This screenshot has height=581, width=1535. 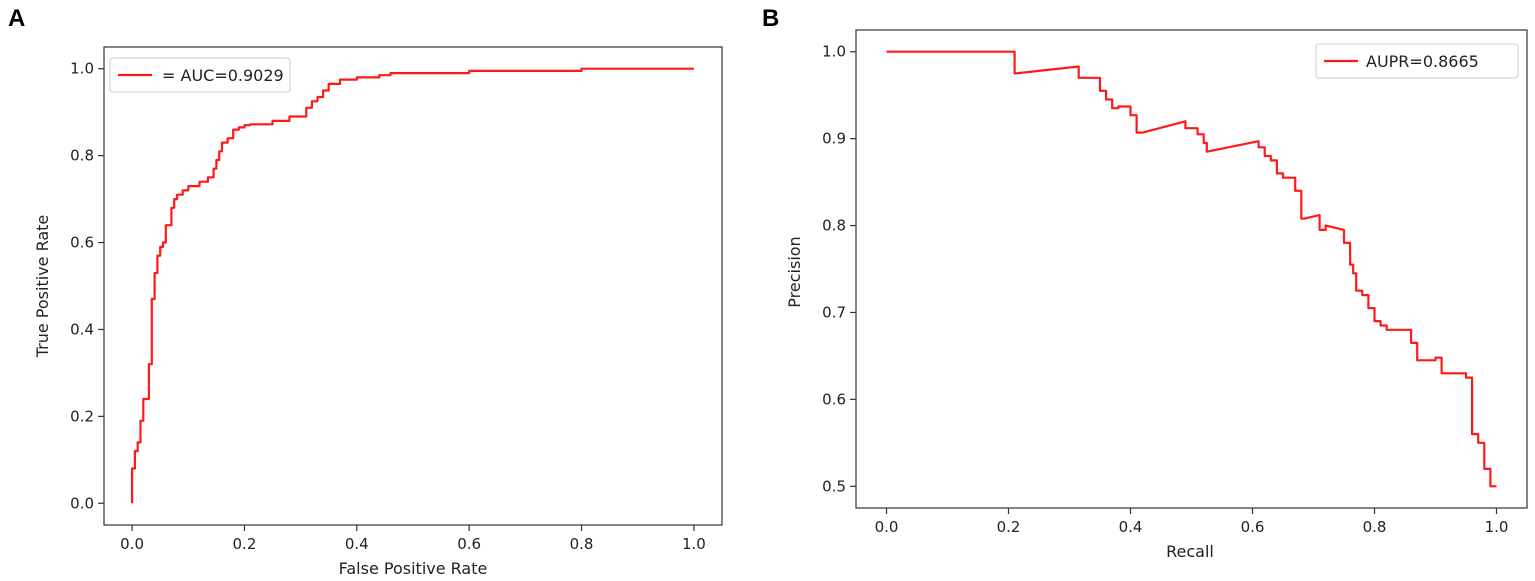 I want to click on legend: = AUC=0.9029, so click(x=200, y=75).